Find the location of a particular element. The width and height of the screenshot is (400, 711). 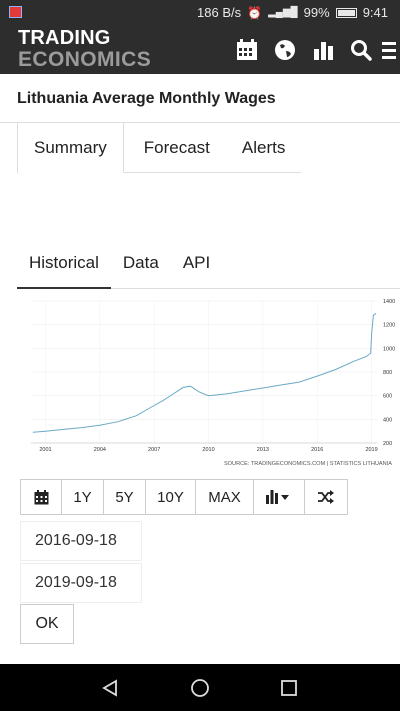

tab-forecast: Forecast is located at coordinates (176, 147).